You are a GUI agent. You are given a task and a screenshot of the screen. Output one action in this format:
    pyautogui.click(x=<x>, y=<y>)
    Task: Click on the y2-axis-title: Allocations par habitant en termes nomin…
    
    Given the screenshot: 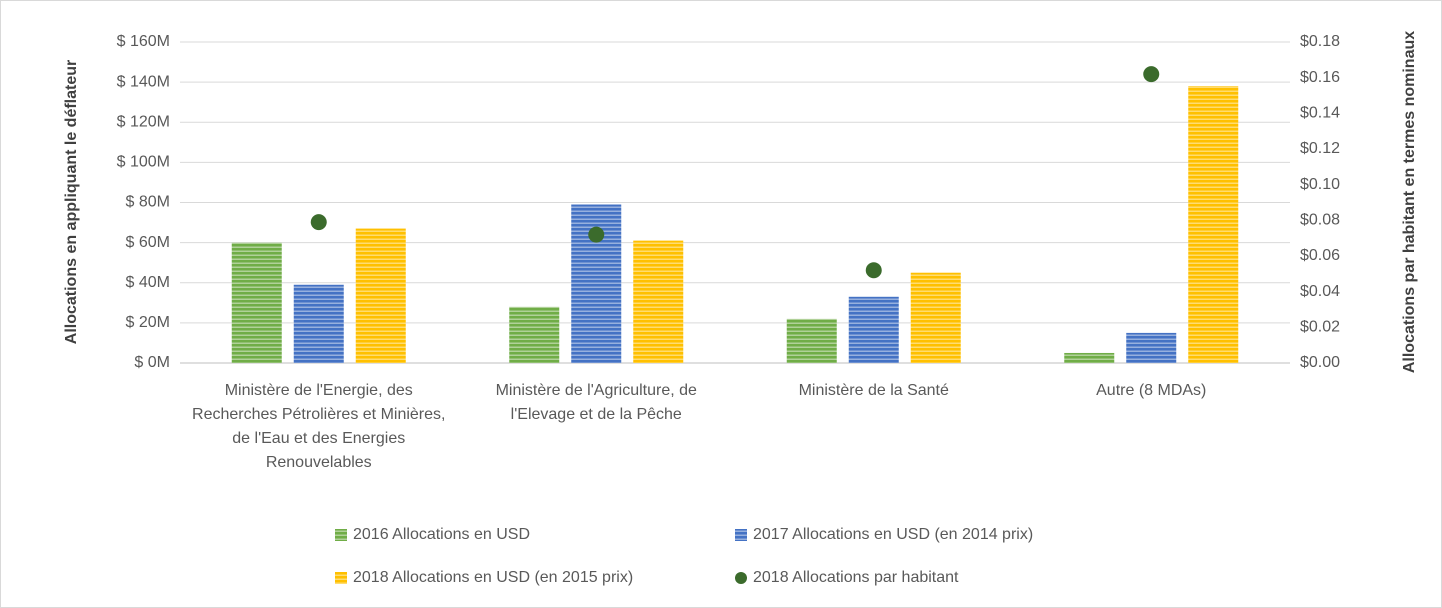 What is the action you would take?
    pyautogui.click(x=1409, y=202)
    